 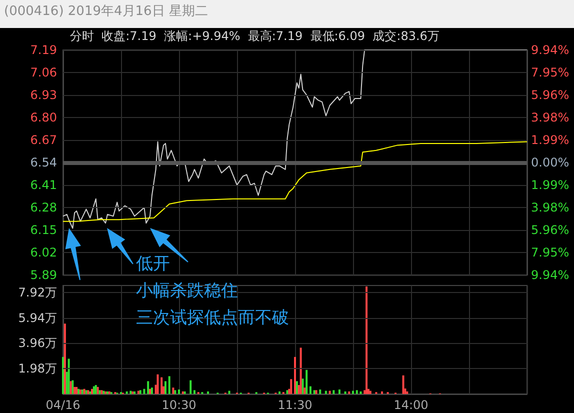 I want to click on y-tick-label: 5.89, so click(x=43, y=275).